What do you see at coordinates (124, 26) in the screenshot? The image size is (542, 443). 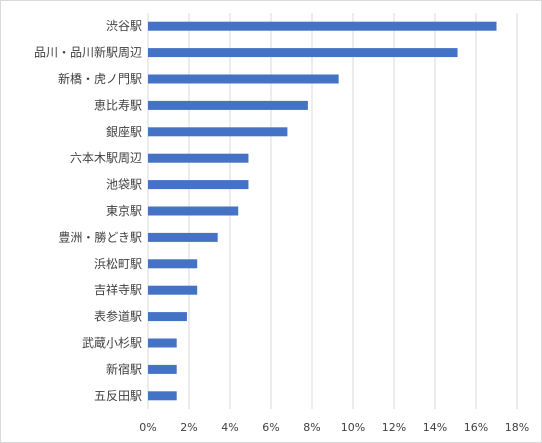 I see `category-label: 渋谷駅` at bounding box center [124, 26].